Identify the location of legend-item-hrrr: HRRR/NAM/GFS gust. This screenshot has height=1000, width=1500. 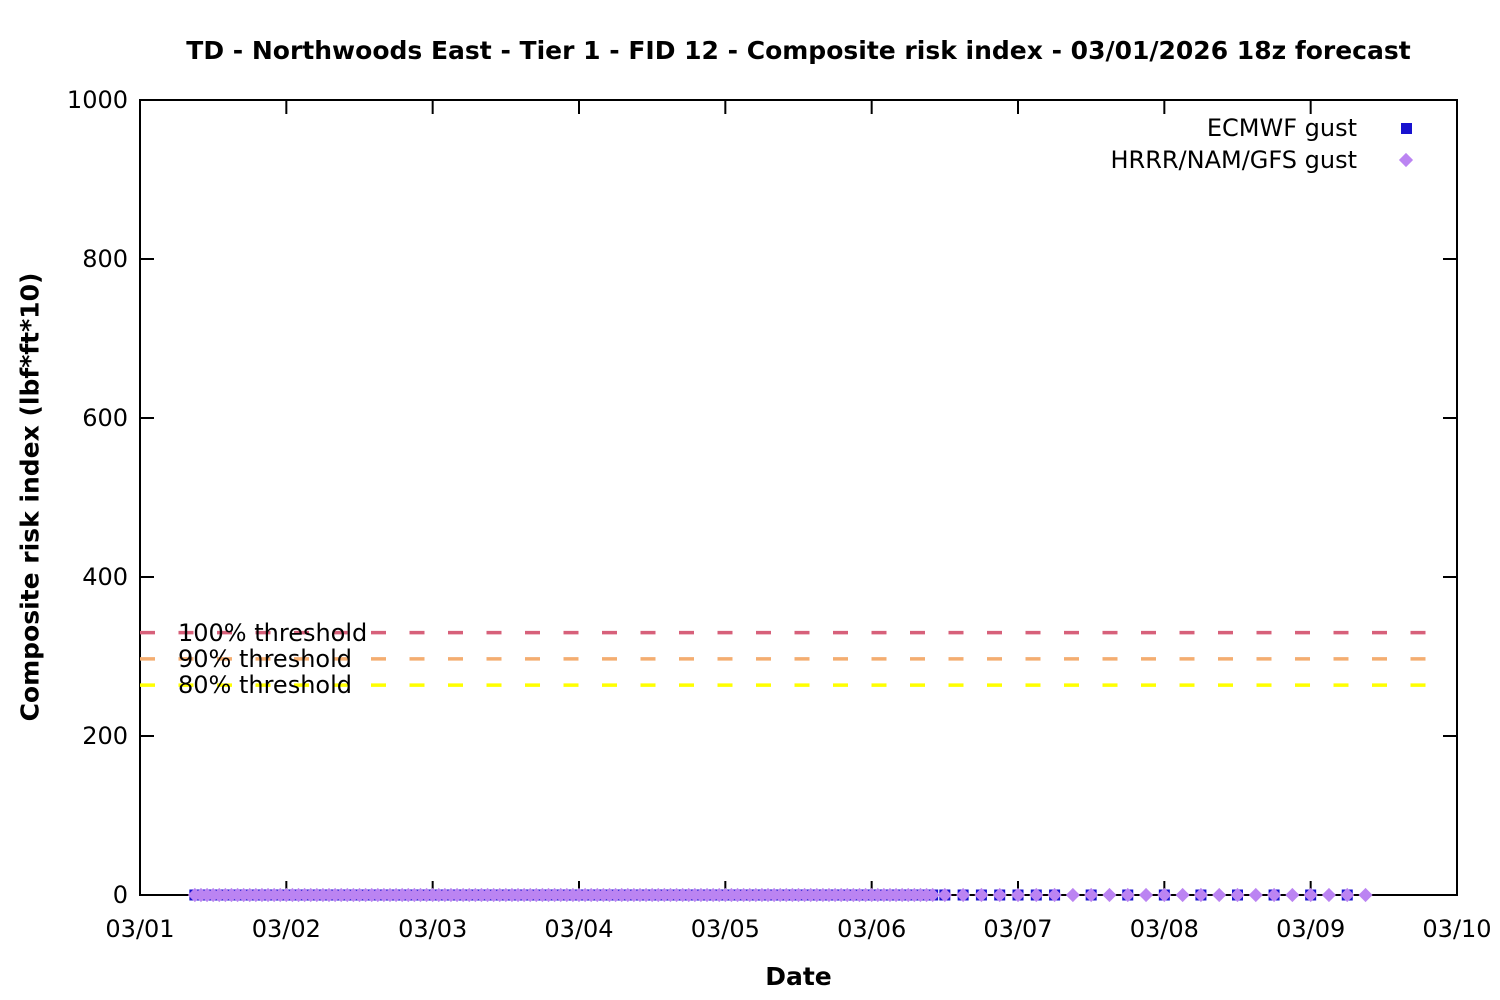
(1205, 160).